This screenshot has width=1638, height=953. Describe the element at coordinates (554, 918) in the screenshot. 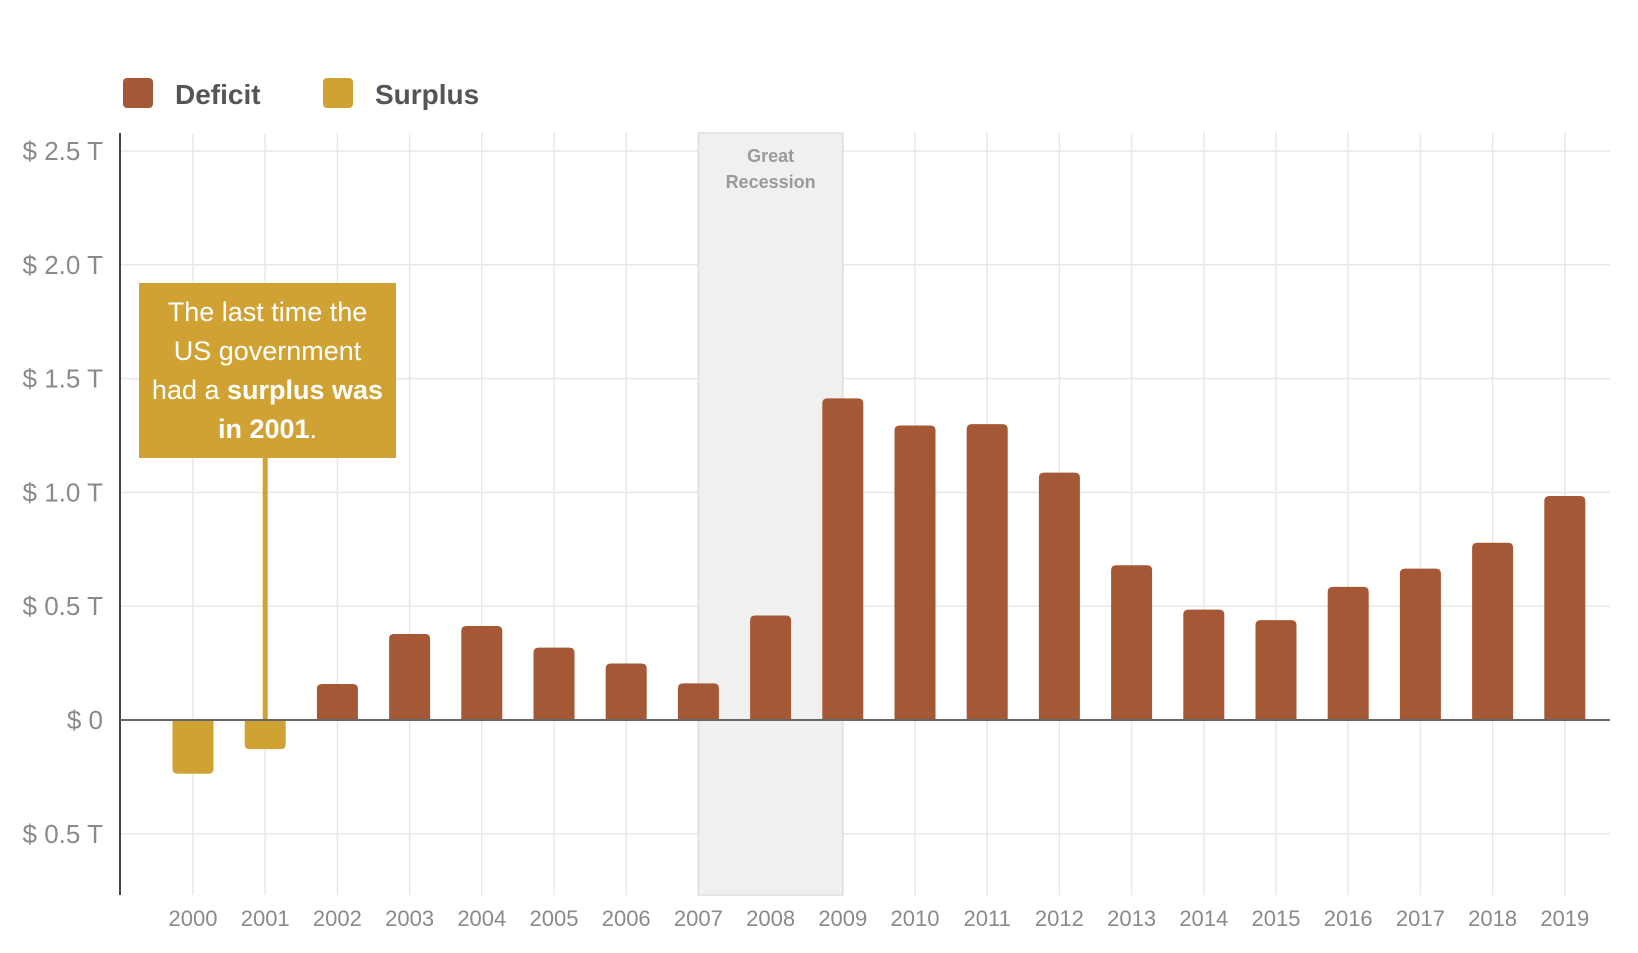

I see `x-tick-label: 2005` at that location.